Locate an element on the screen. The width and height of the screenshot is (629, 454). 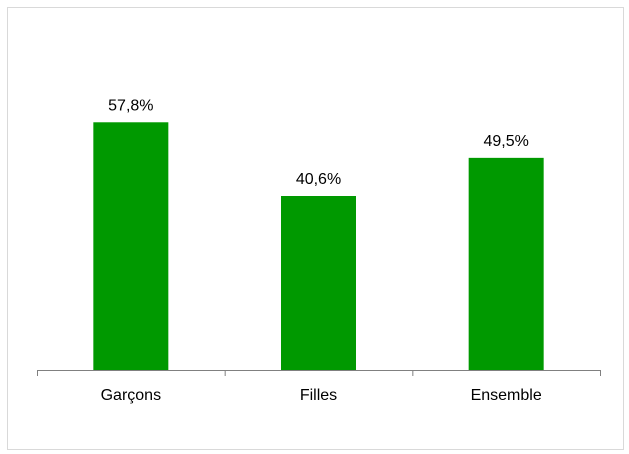
data-label-0: 57,8% is located at coordinates (130, 105).